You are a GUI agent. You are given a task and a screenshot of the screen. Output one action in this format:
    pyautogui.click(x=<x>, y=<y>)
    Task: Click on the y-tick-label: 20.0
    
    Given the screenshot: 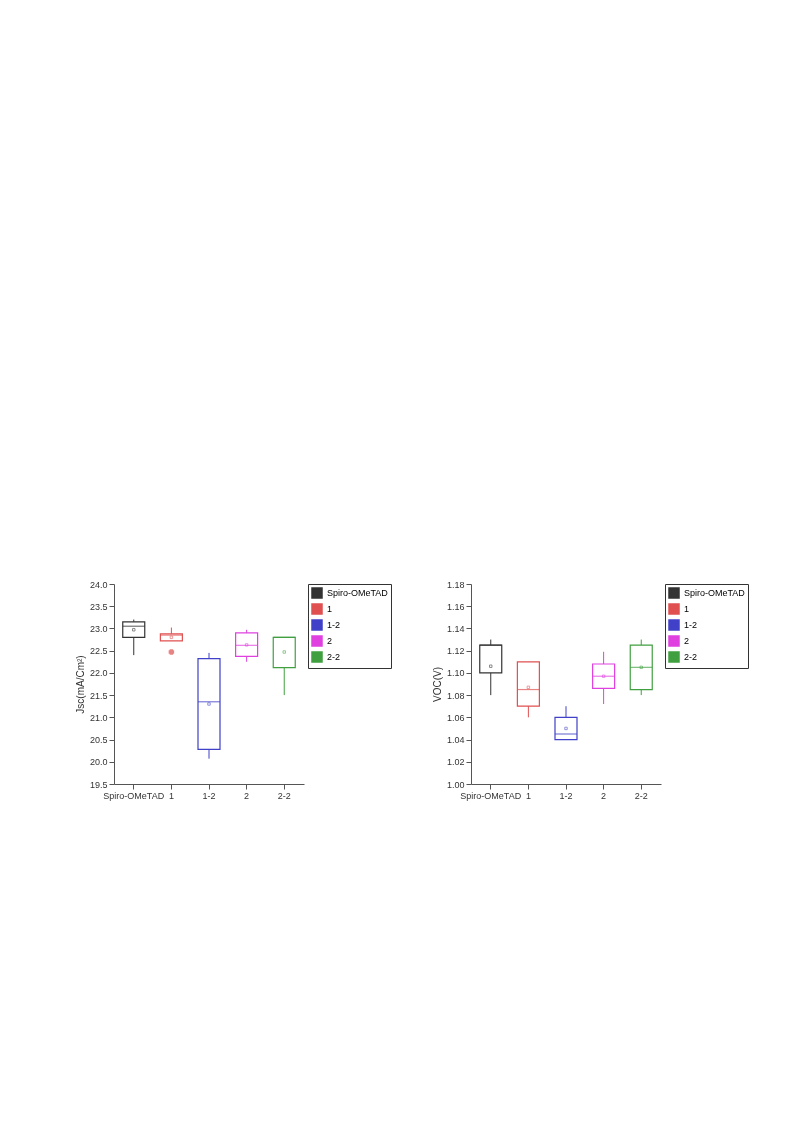 What is the action you would take?
    pyautogui.click(x=98, y=762)
    